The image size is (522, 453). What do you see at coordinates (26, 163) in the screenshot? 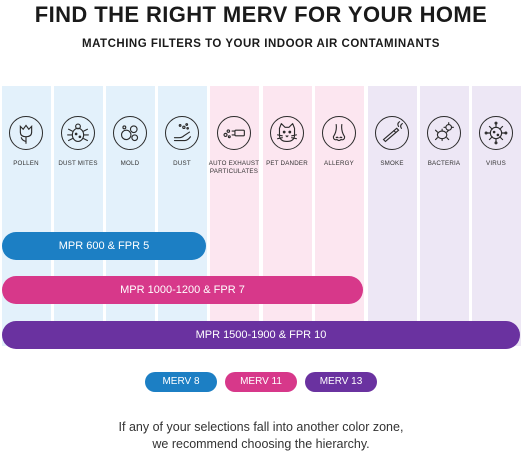
I see `label-pollen: POLLEN` at bounding box center [26, 163].